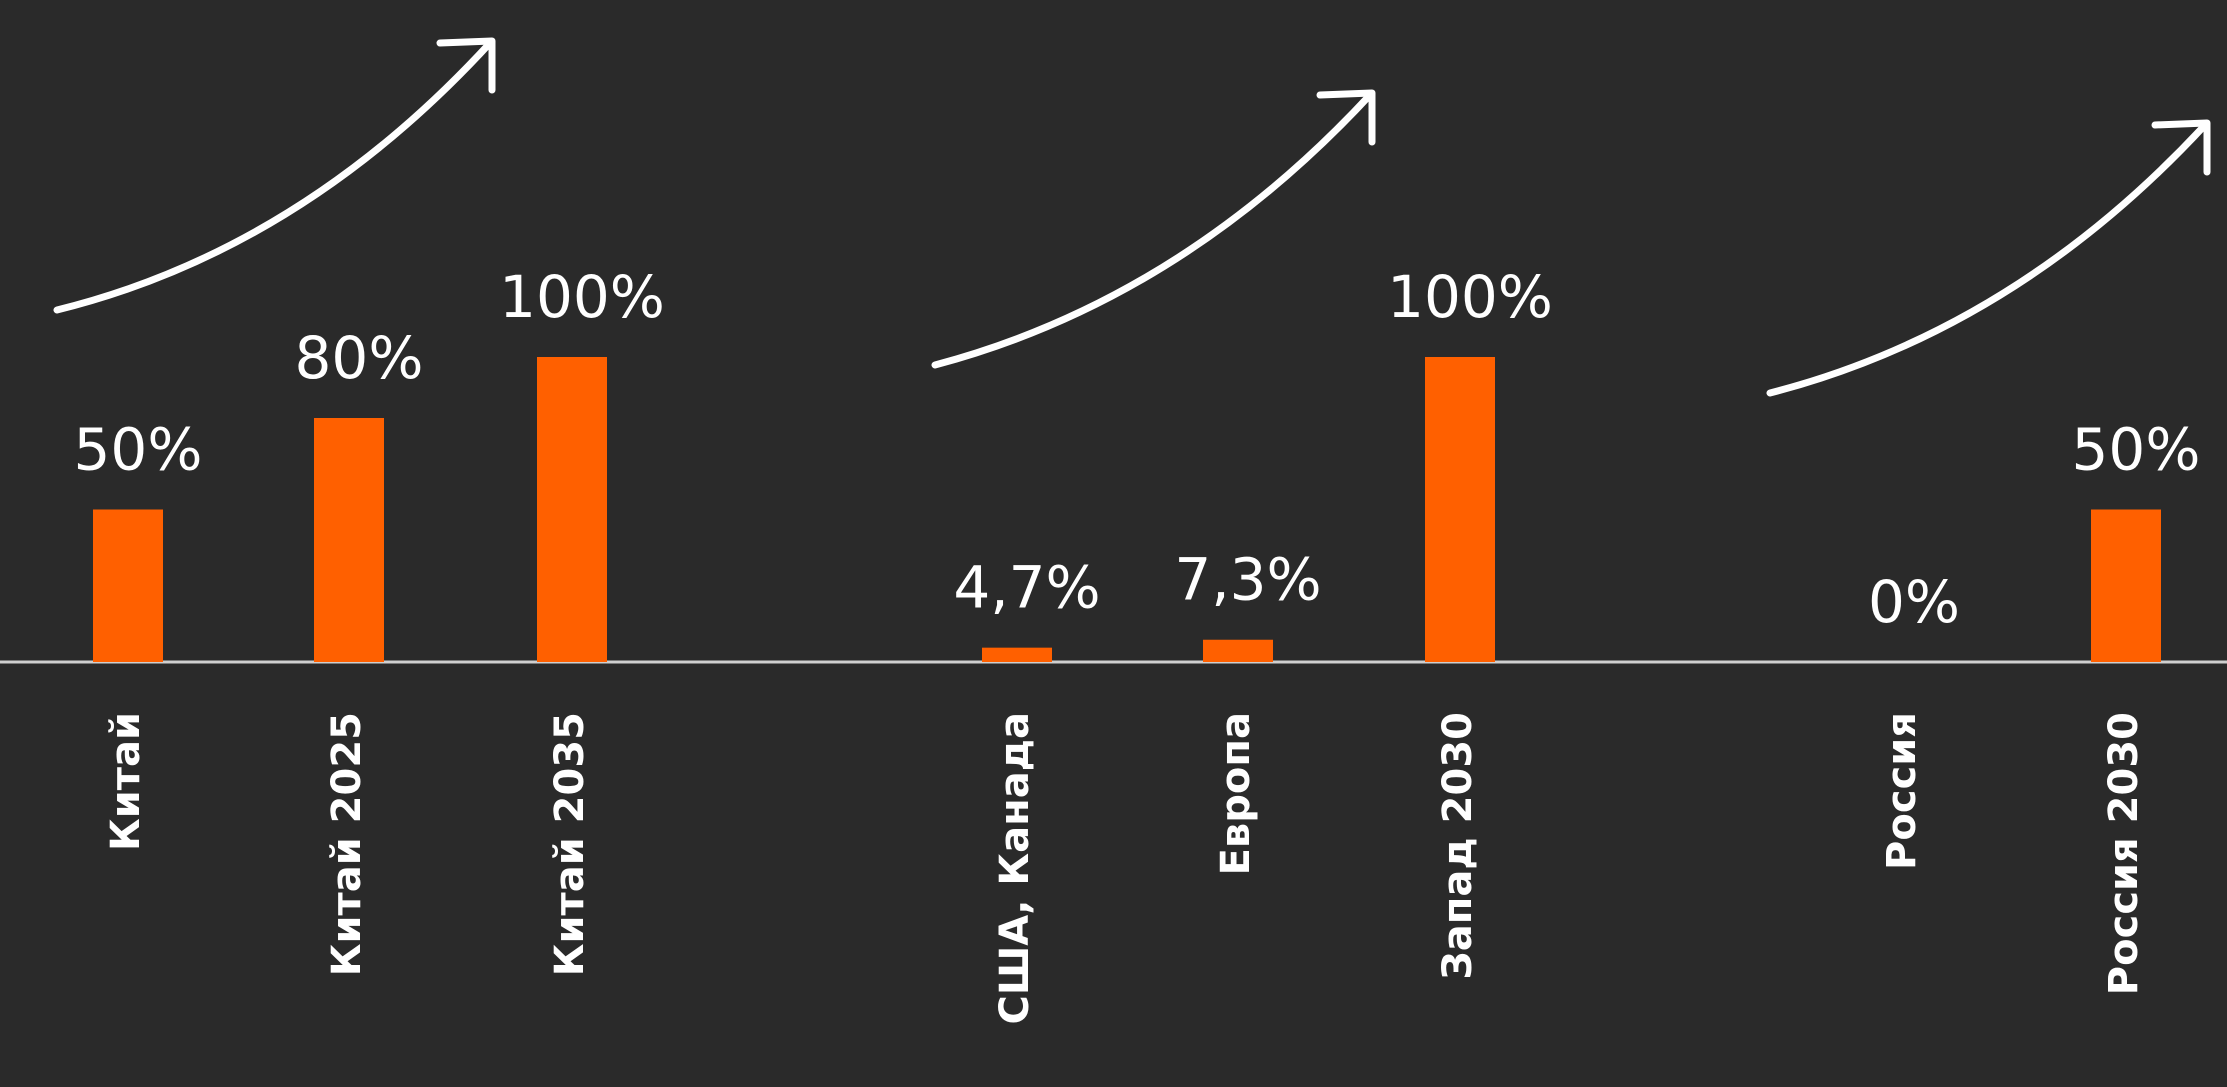  I want to click on value-label: 7,3%, so click(1247, 580).